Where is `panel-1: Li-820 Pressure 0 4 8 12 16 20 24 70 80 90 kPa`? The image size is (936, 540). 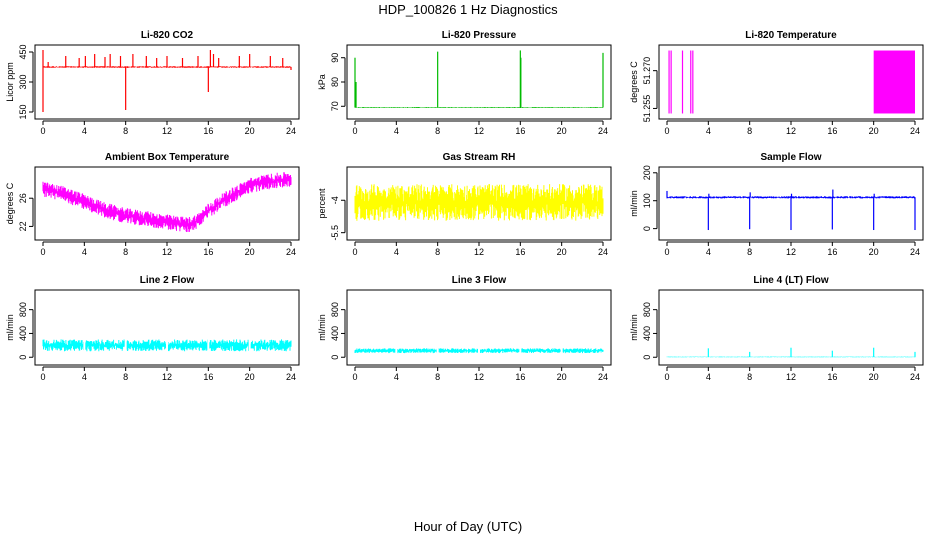
panel-1: Li-820 Pressure 0 4 8 12 16 20 24 70 80 90 kPa is located at coordinates (464, 83).